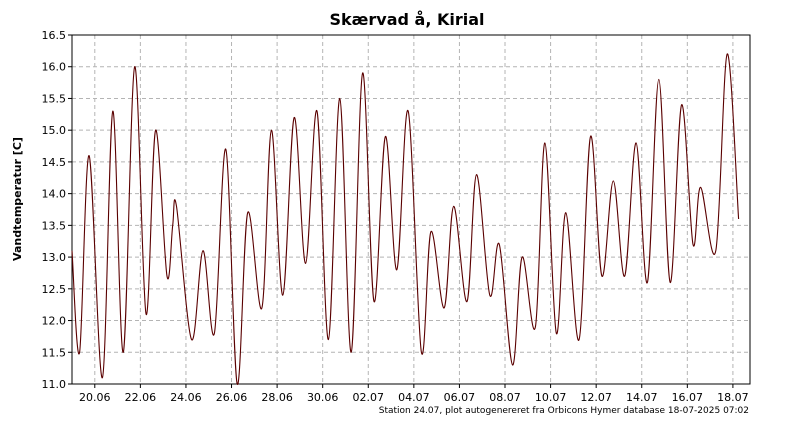  Describe the element at coordinates (54, 130) in the screenshot. I see `y-tick-label: 15.0` at that location.